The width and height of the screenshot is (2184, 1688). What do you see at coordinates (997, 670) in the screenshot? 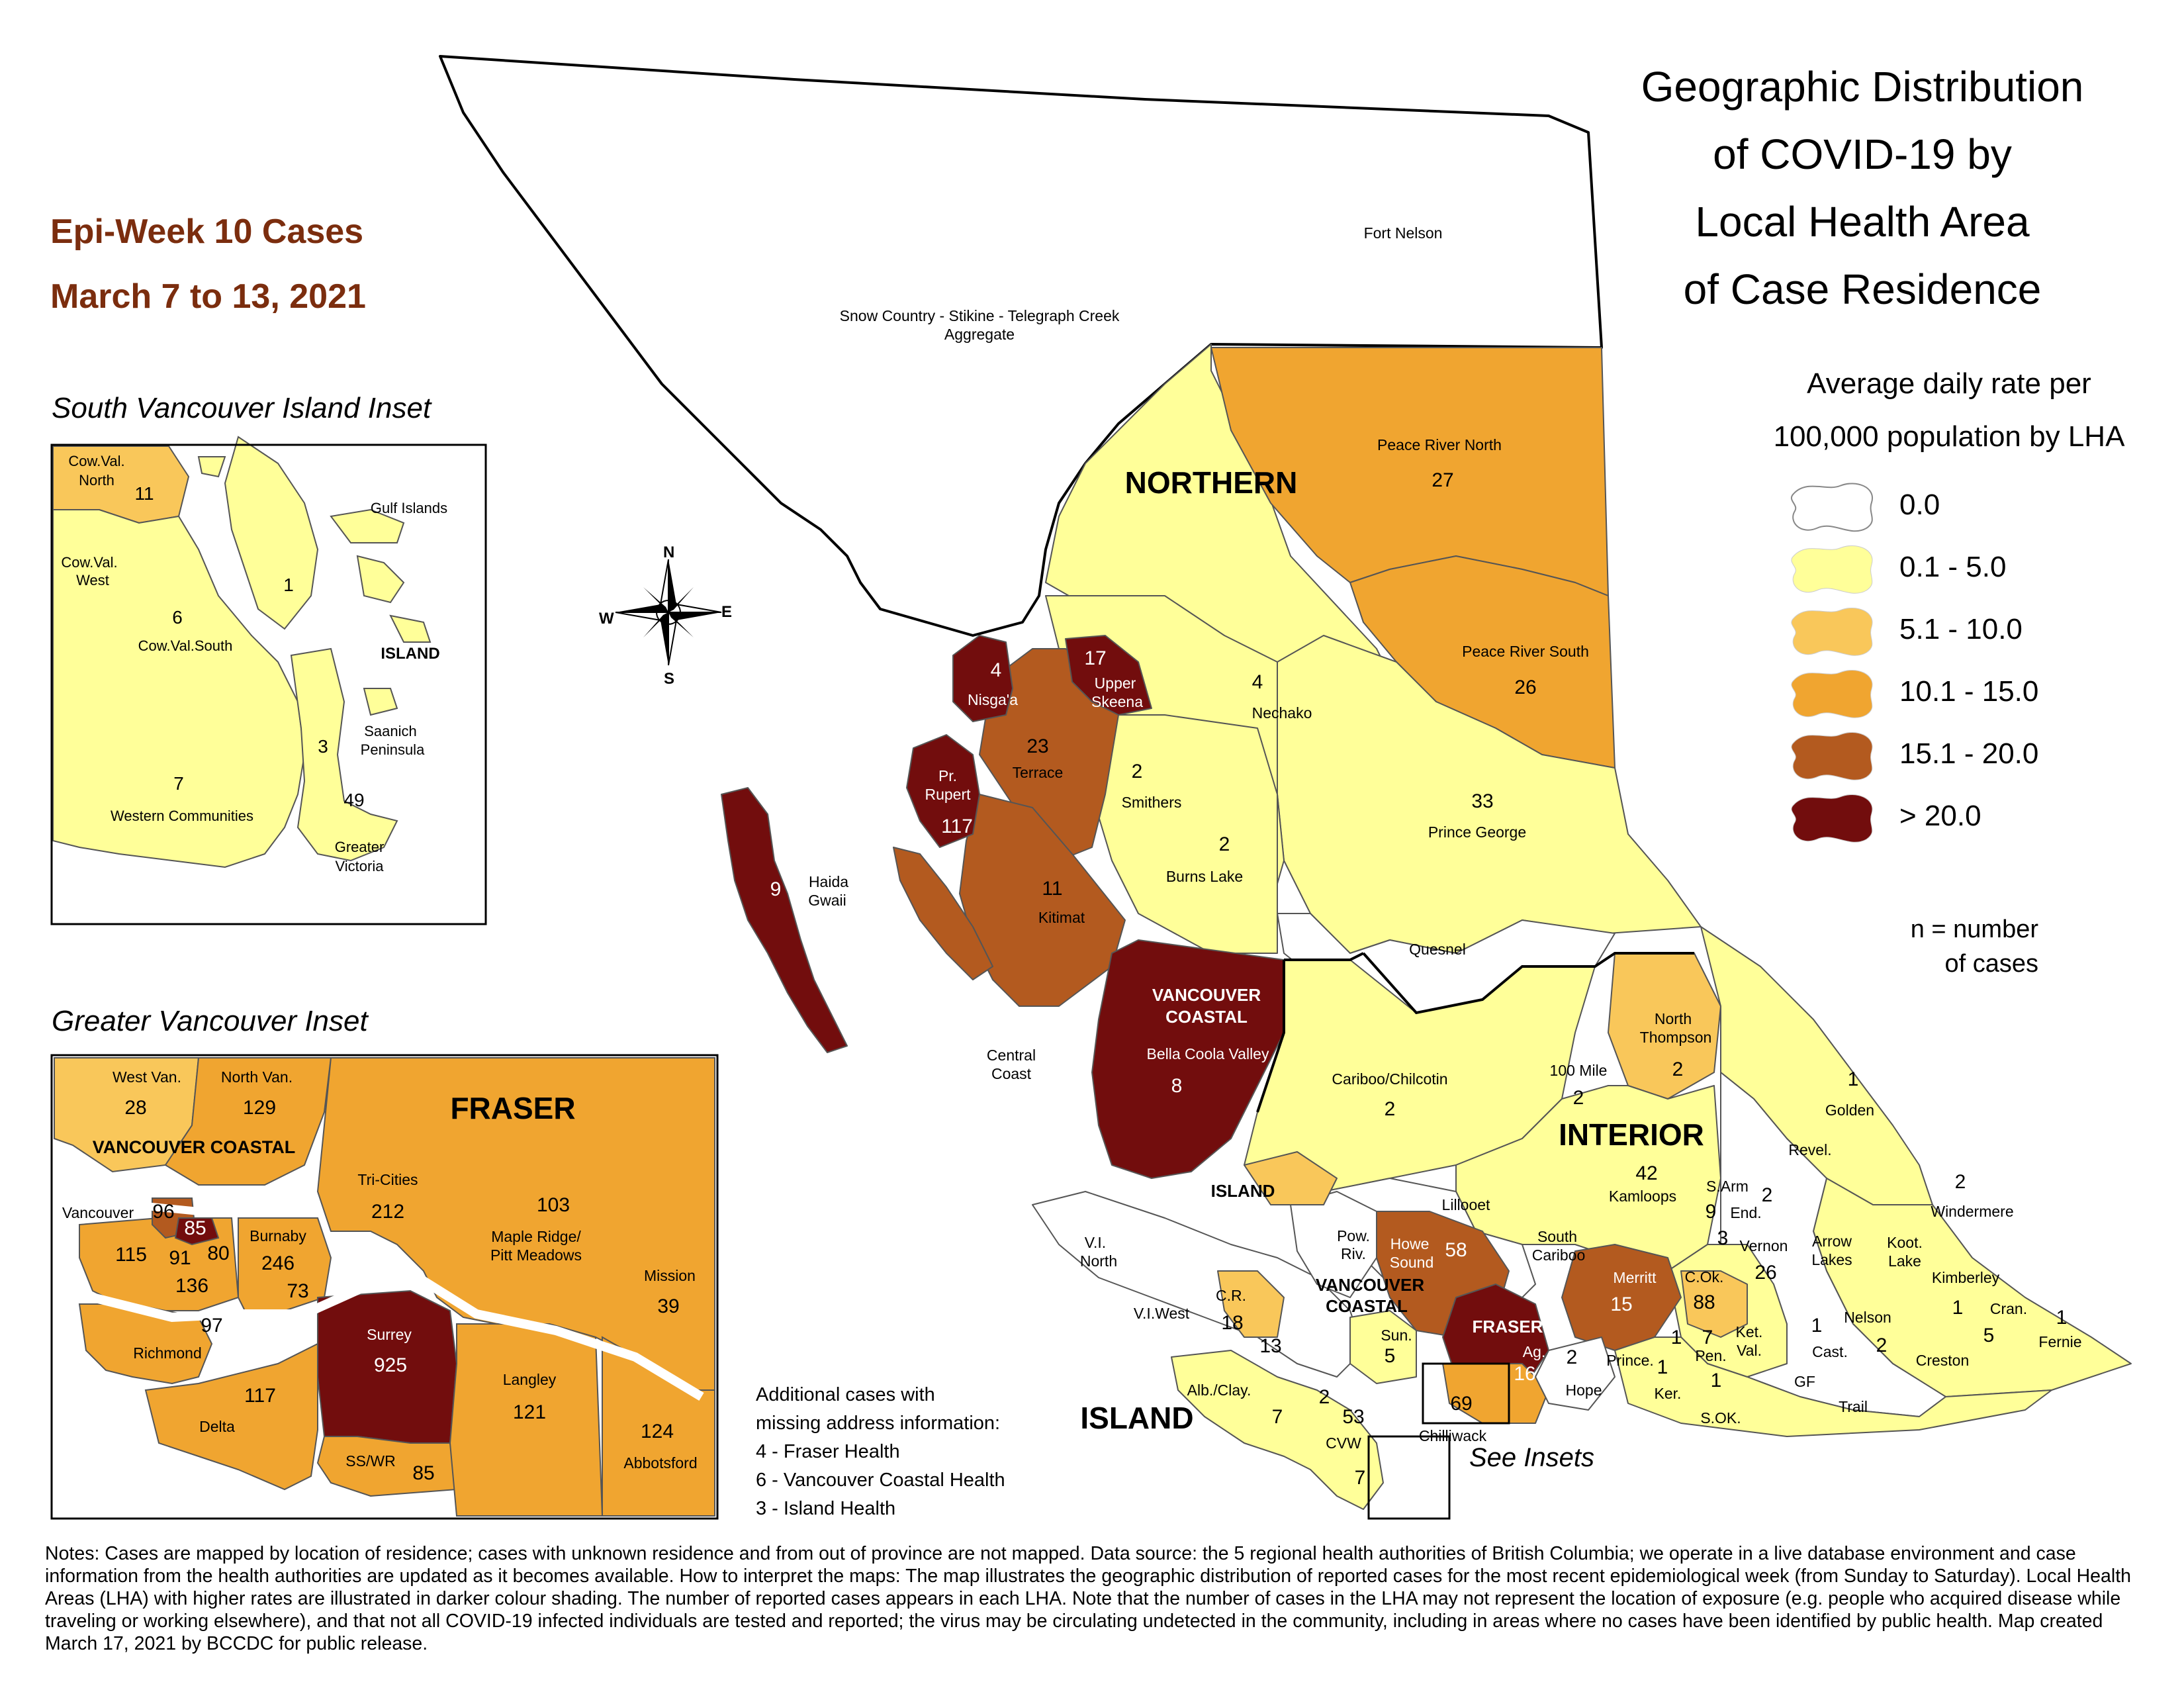
I see `count-nisgaa: 4` at bounding box center [997, 670].